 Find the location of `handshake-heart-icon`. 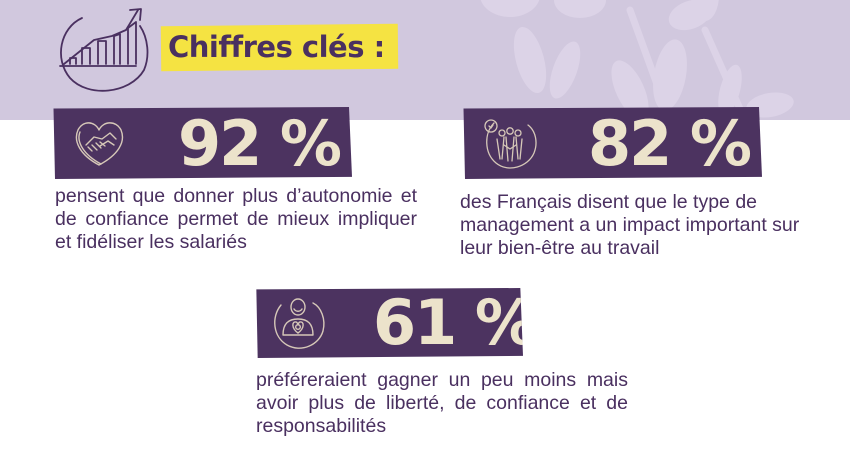

handshake-heart-icon is located at coordinates (99, 144).